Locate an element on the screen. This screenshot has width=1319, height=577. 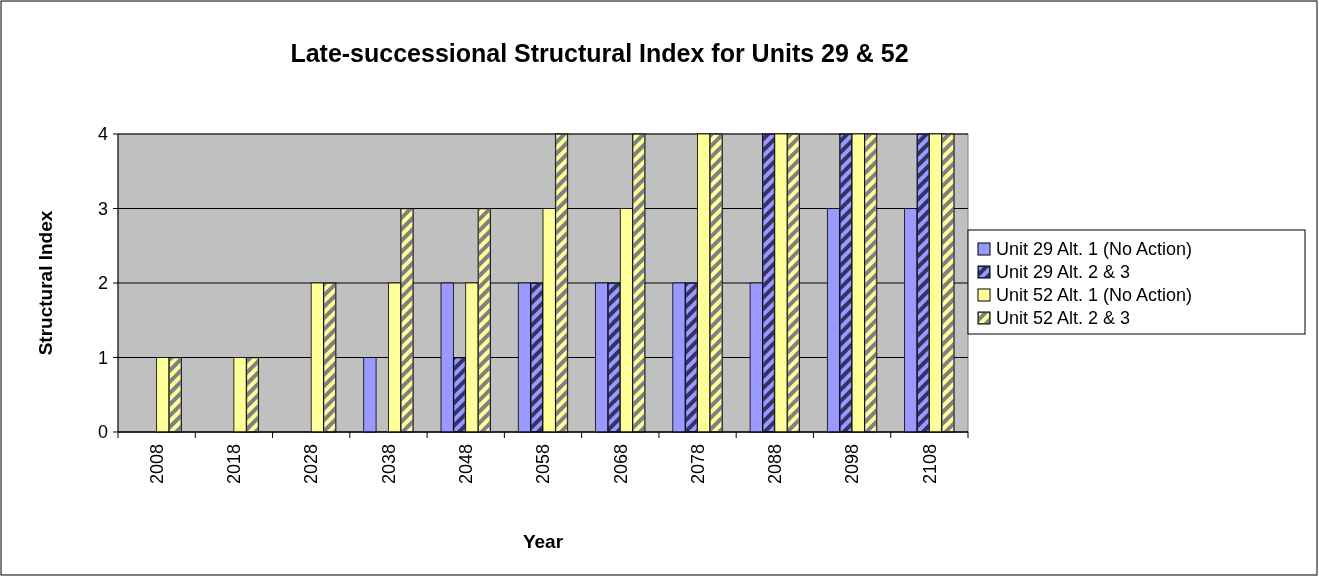
legend-label: Unit 29 Alt. 2 & 3 is located at coordinates (1063, 272).